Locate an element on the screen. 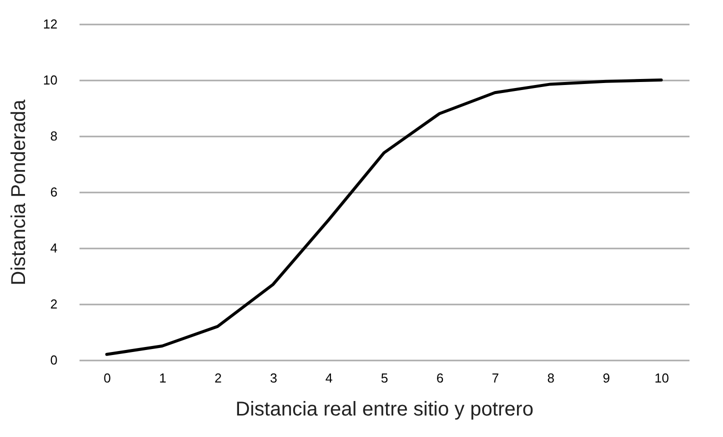  x-tick-label: 5 is located at coordinates (384, 378).